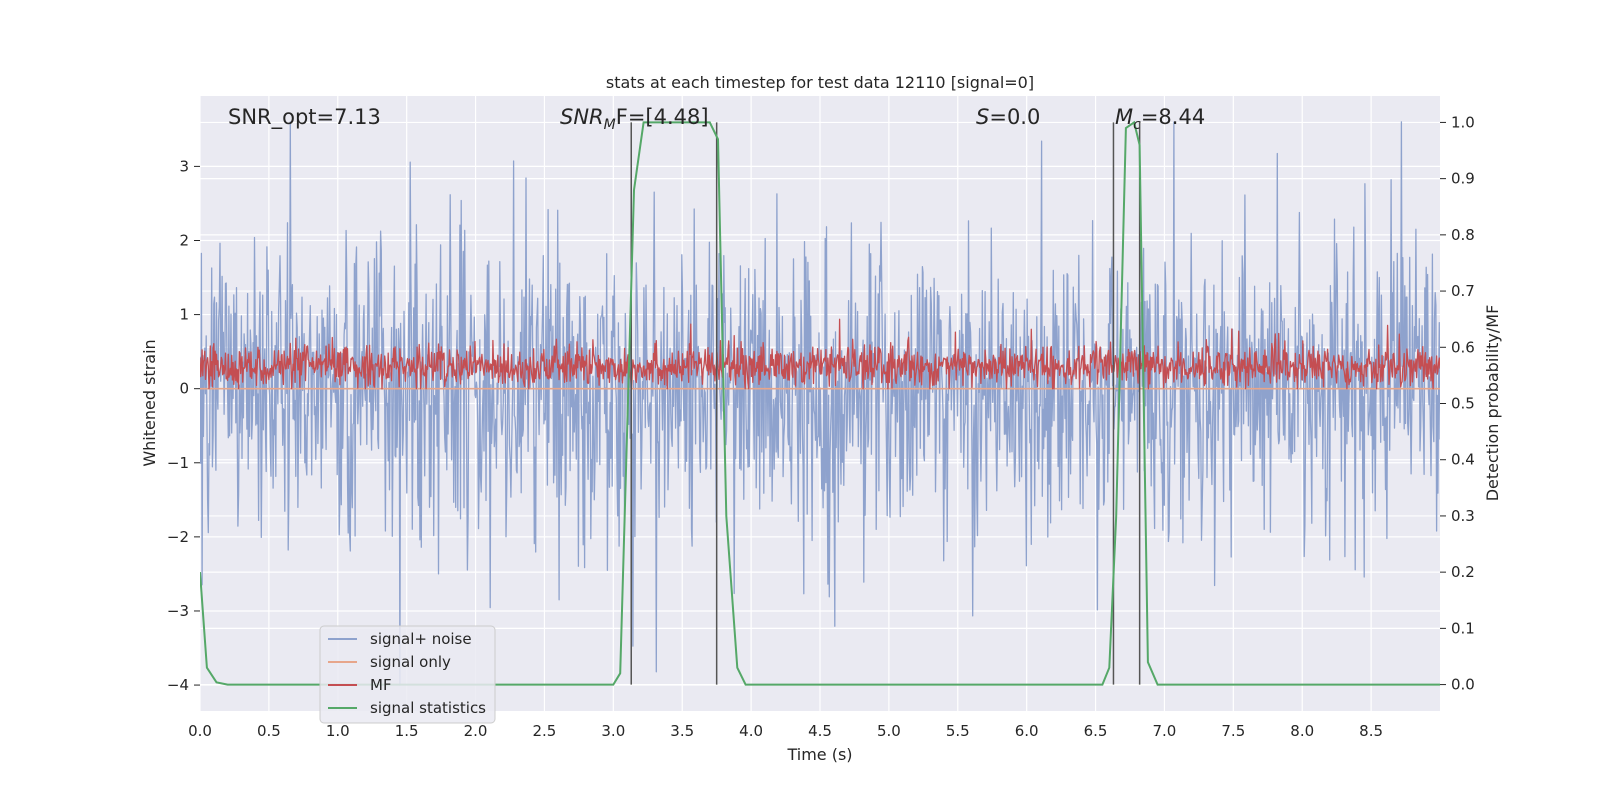 This screenshot has height=800, width=1600. I want to click on annotation-snr-mf: SNRMF=[4.48], so click(634, 119).